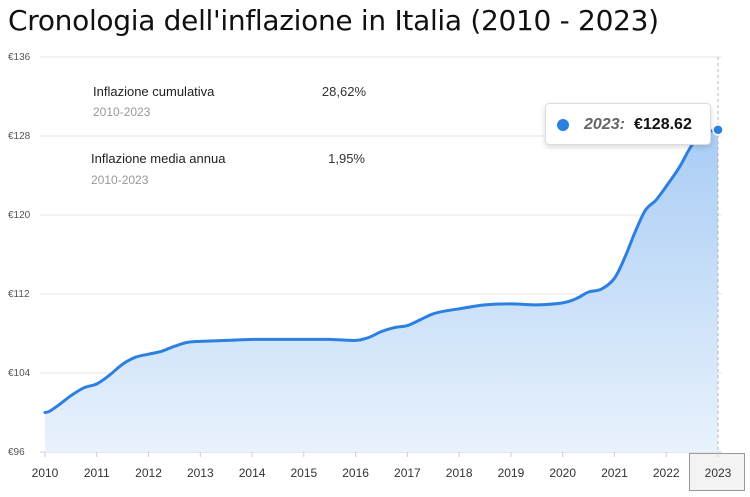 The width and height of the screenshot is (750, 497). I want to click on highlighted-year-box, so click(717, 472).